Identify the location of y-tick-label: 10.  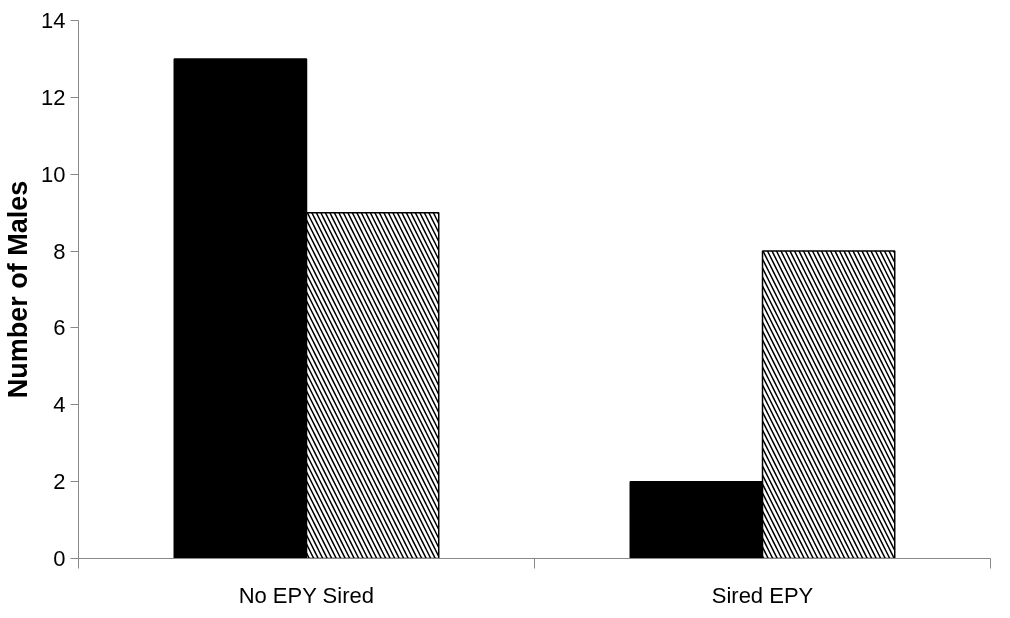
(53, 174).